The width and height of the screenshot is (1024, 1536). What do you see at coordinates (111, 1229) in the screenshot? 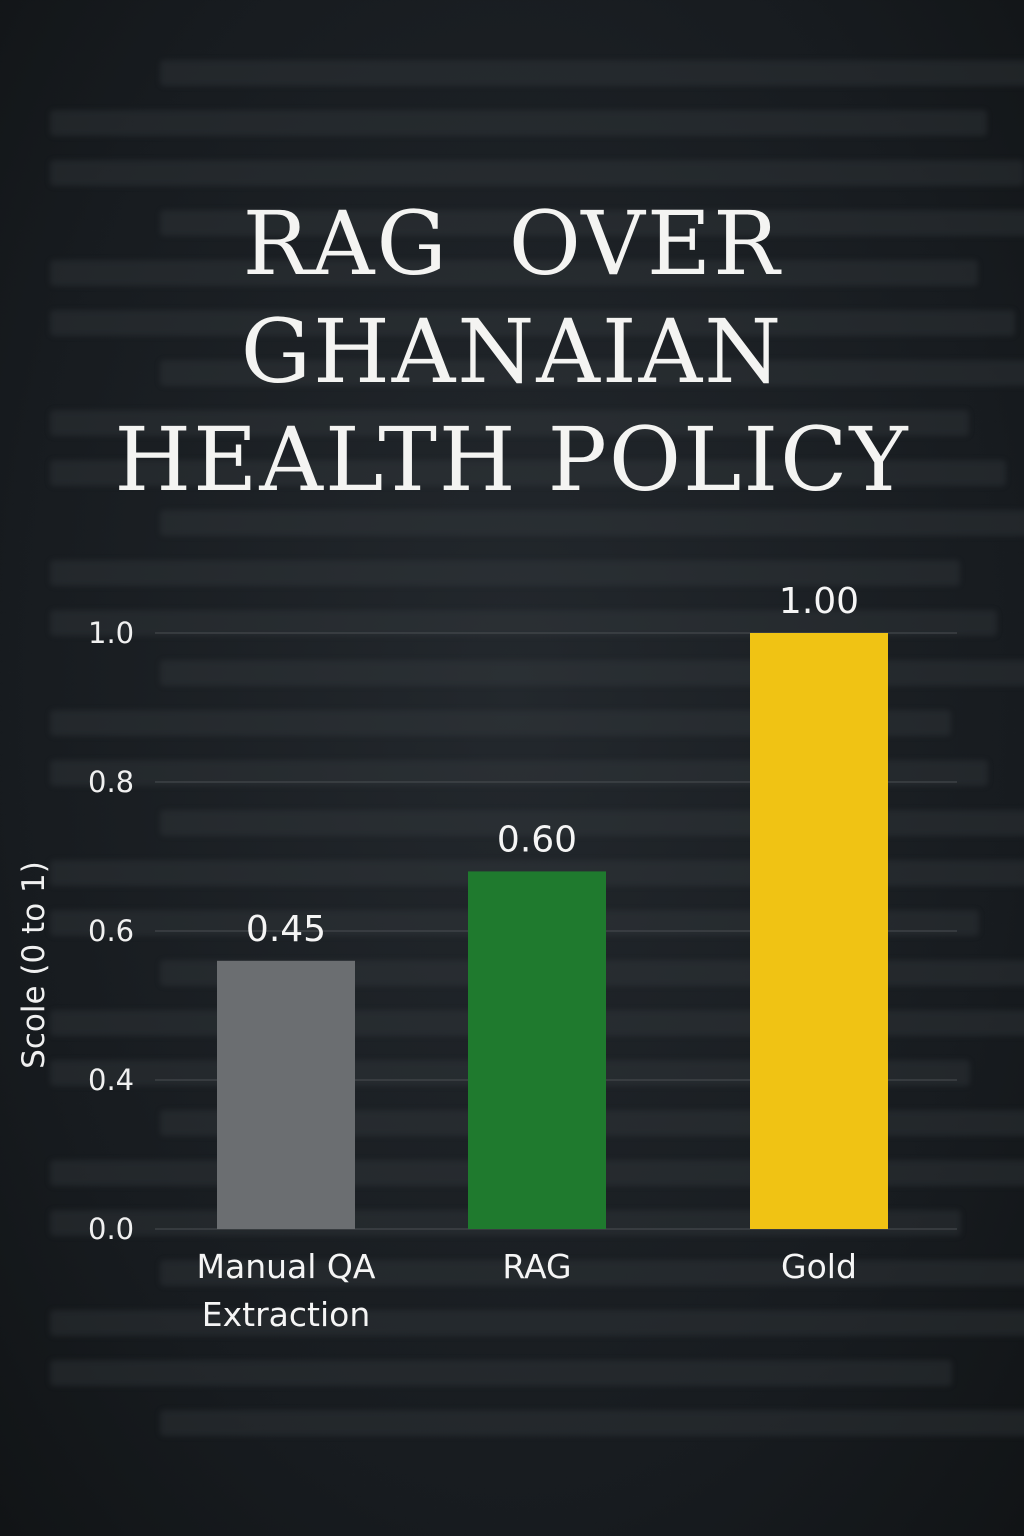
I see `y-tick-label: 0.0` at bounding box center [111, 1229].